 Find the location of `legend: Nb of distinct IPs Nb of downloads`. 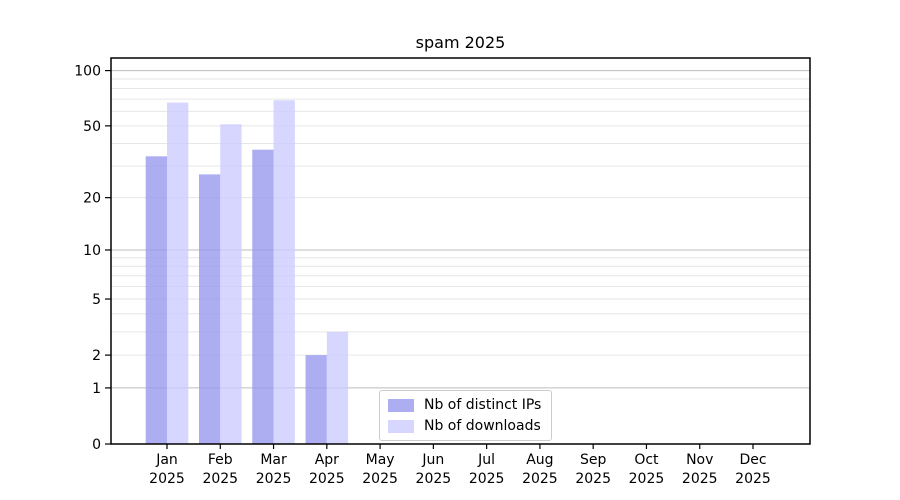

legend: Nb of distinct IPs Nb of downloads is located at coordinates (466, 415).